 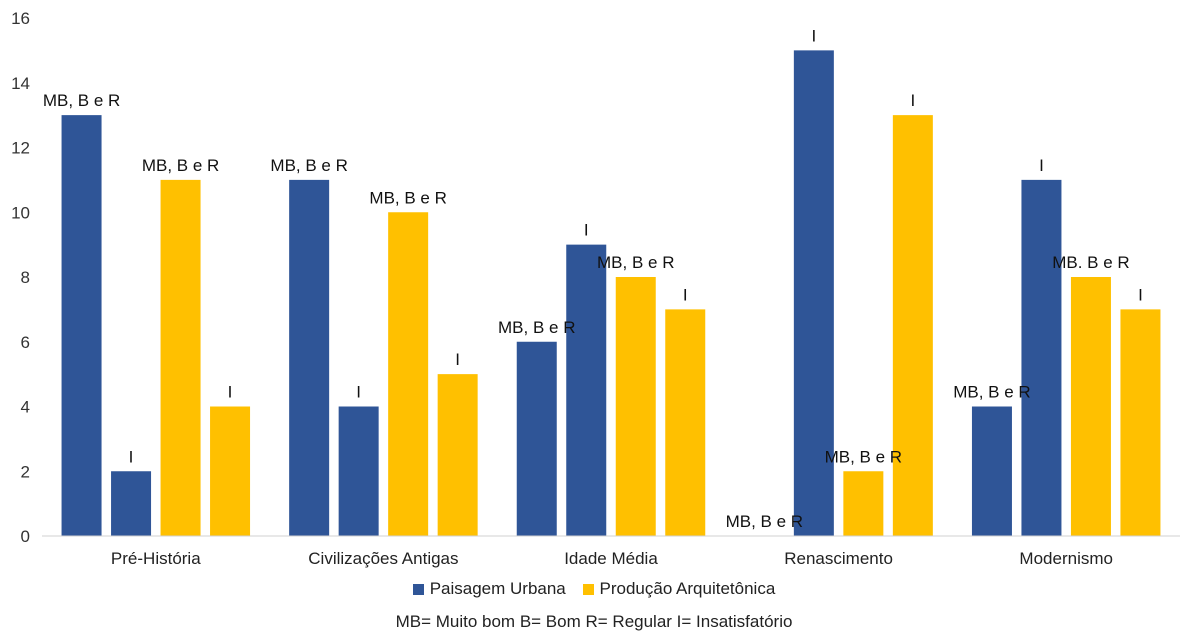 What do you see at coordinates (25, 342) in the screenshot?
I see `y-tick-label: 6` at bounding box center [25, 342].